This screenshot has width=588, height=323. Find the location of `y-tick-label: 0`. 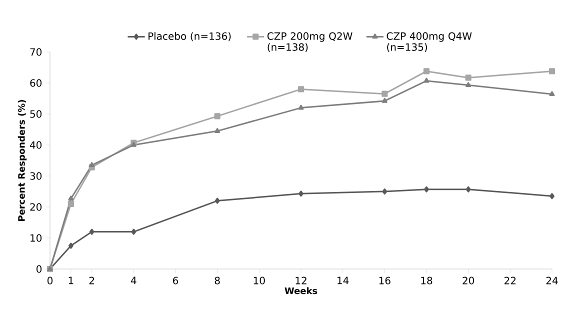

y-tick-label: 0 is located at coordinates (39, 269).